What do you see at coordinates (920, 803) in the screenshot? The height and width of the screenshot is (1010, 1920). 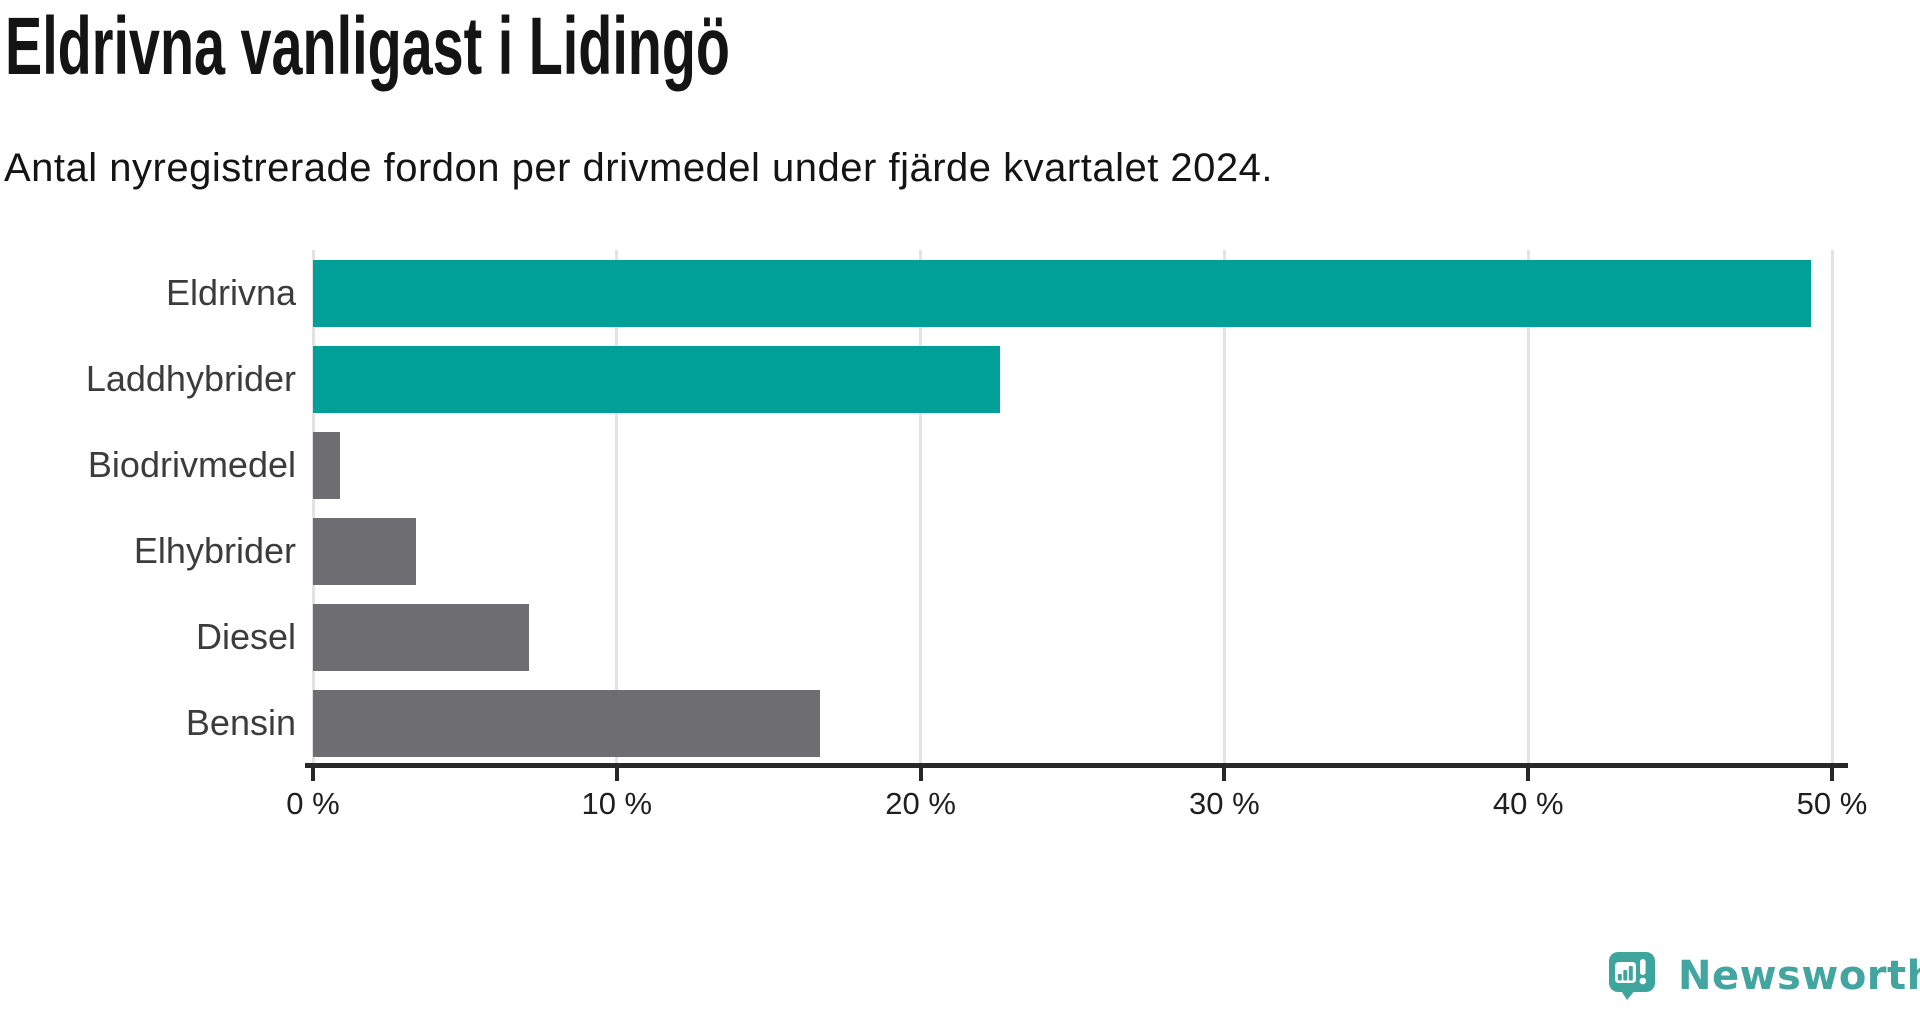 I see `tick-label-20: 20 %` at bounding box center [920, 803].